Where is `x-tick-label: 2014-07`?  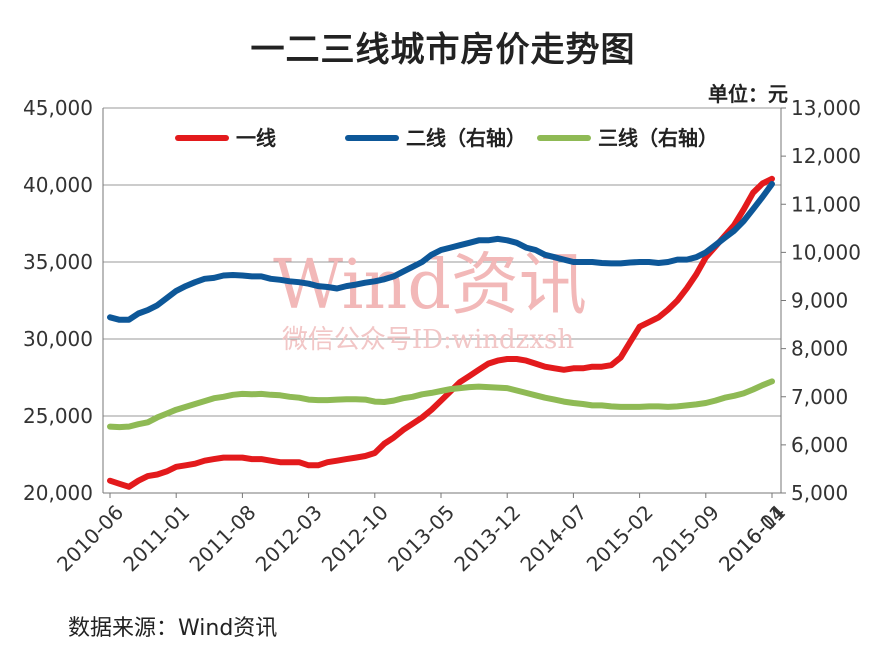 x-tick-label: 2014-07 is located at coordinates (553, 538).